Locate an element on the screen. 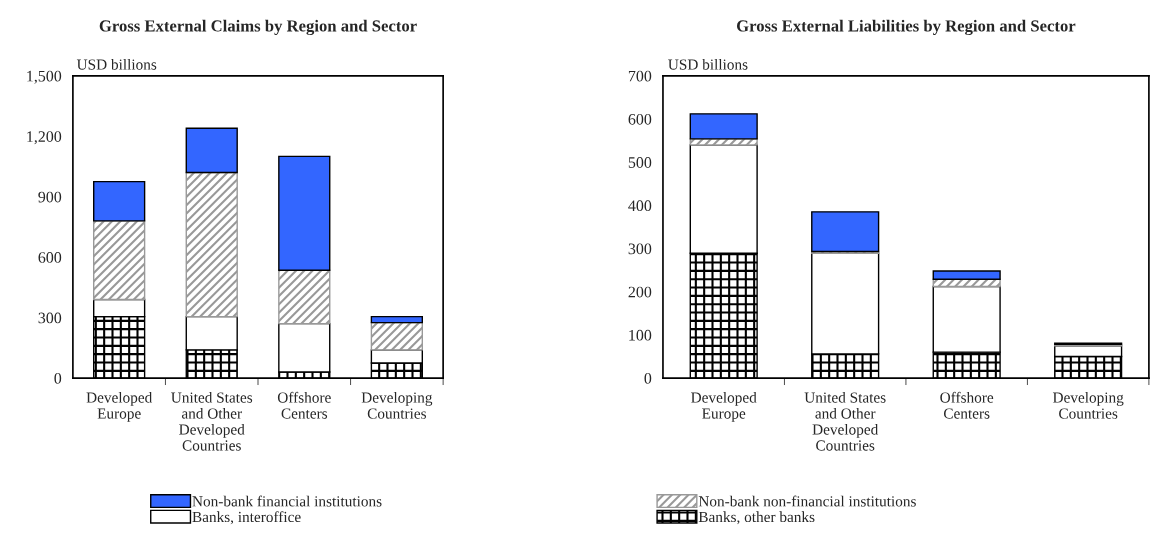 This screenshot has height=534, width=1157. y-tick-label: 900 is located at coordinates (50, 197).